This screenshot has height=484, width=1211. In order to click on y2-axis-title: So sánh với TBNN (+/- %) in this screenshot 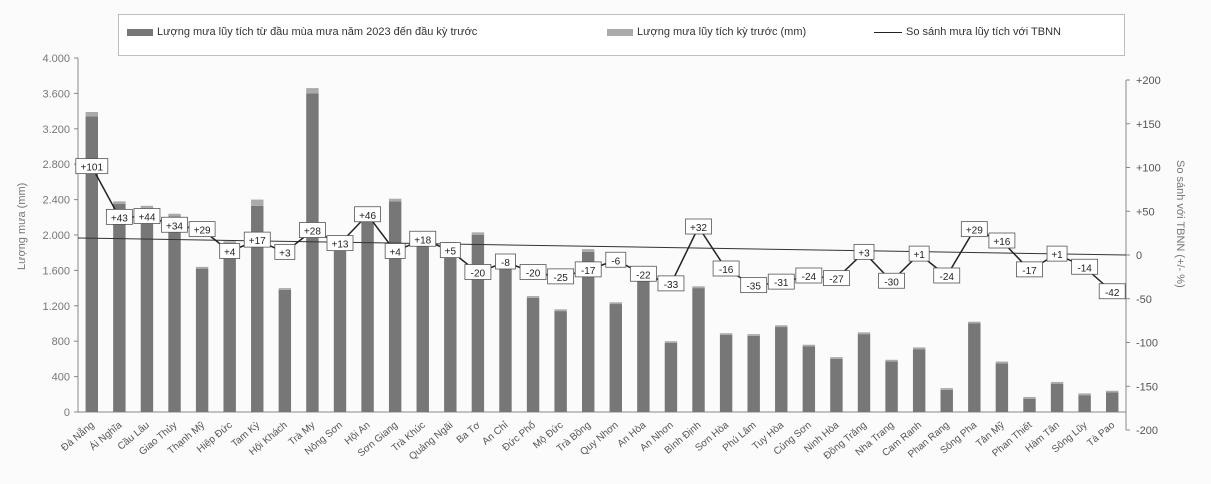, I will do `click(1180, 224)`.